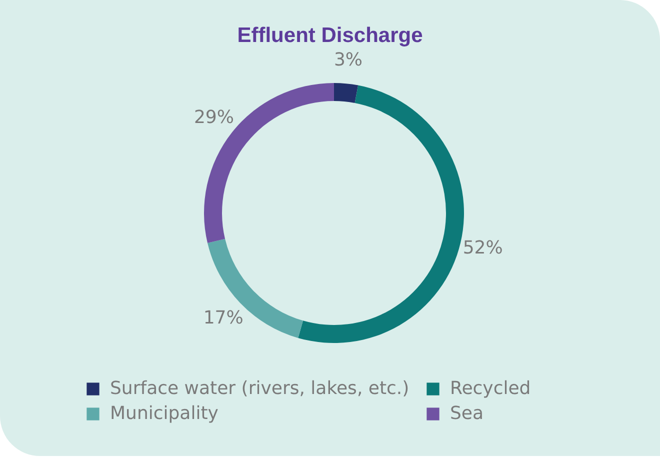 The height and width of the screenshot is (457, 660). What do you see at coordinates (467, 413) in the screenshot?
I see `legend-label: Sea` at bounding box center [467, 413].